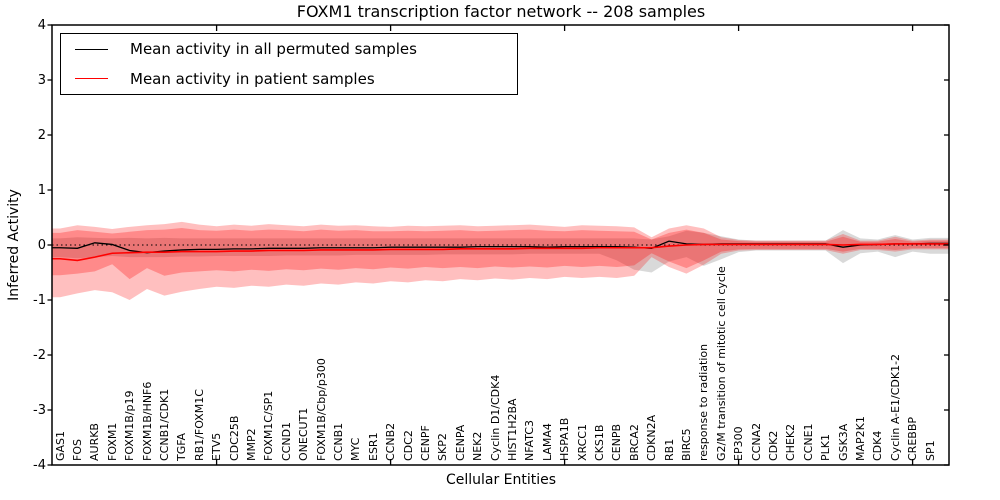 This screenshot has width=1000, height=500. I want to click on x-tick-label: CCNE1, so click(808, 442).